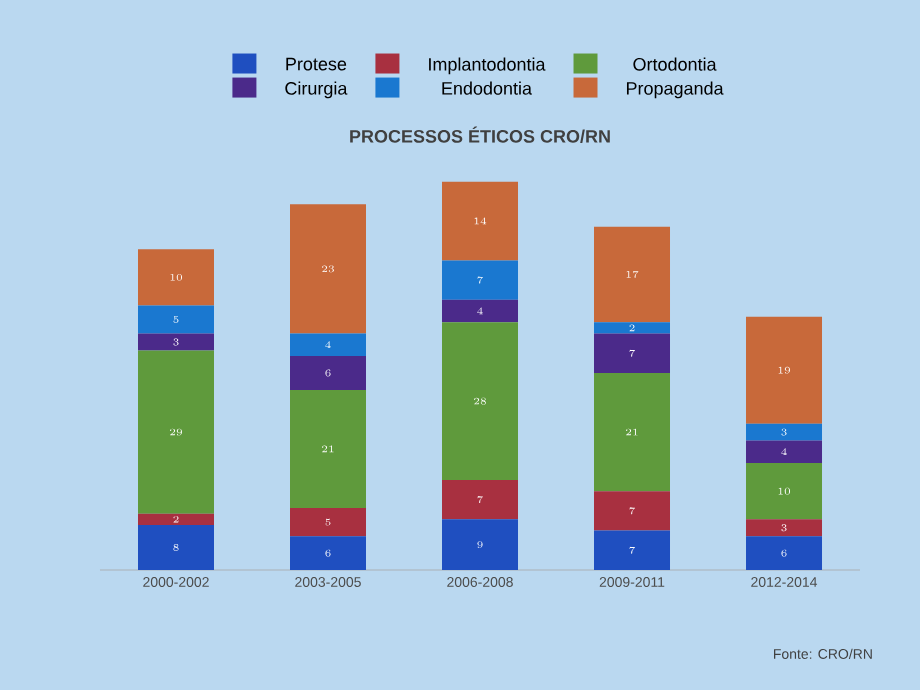 Image resolution: width=920 pixels, height=690 pixels. I want to click on legend-label: Implantodontia, so click(487, 66).